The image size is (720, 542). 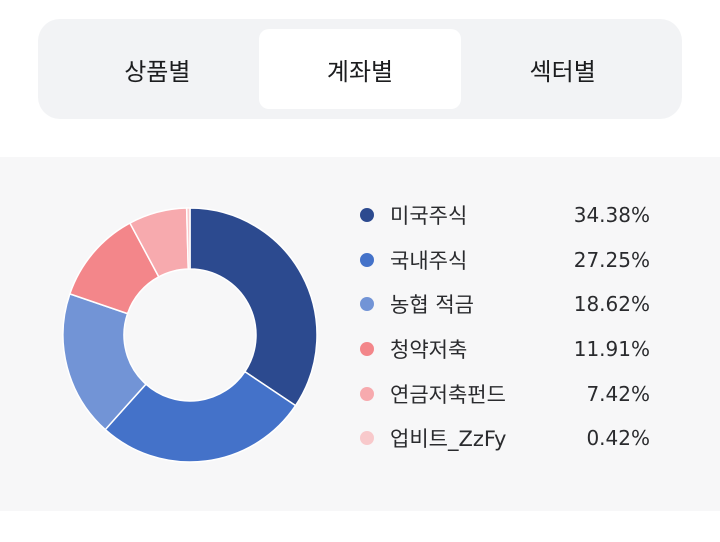 I want to click on legend-item-pension-fund: 연금저축펀드 7.42%, so click(x=505, y=393).